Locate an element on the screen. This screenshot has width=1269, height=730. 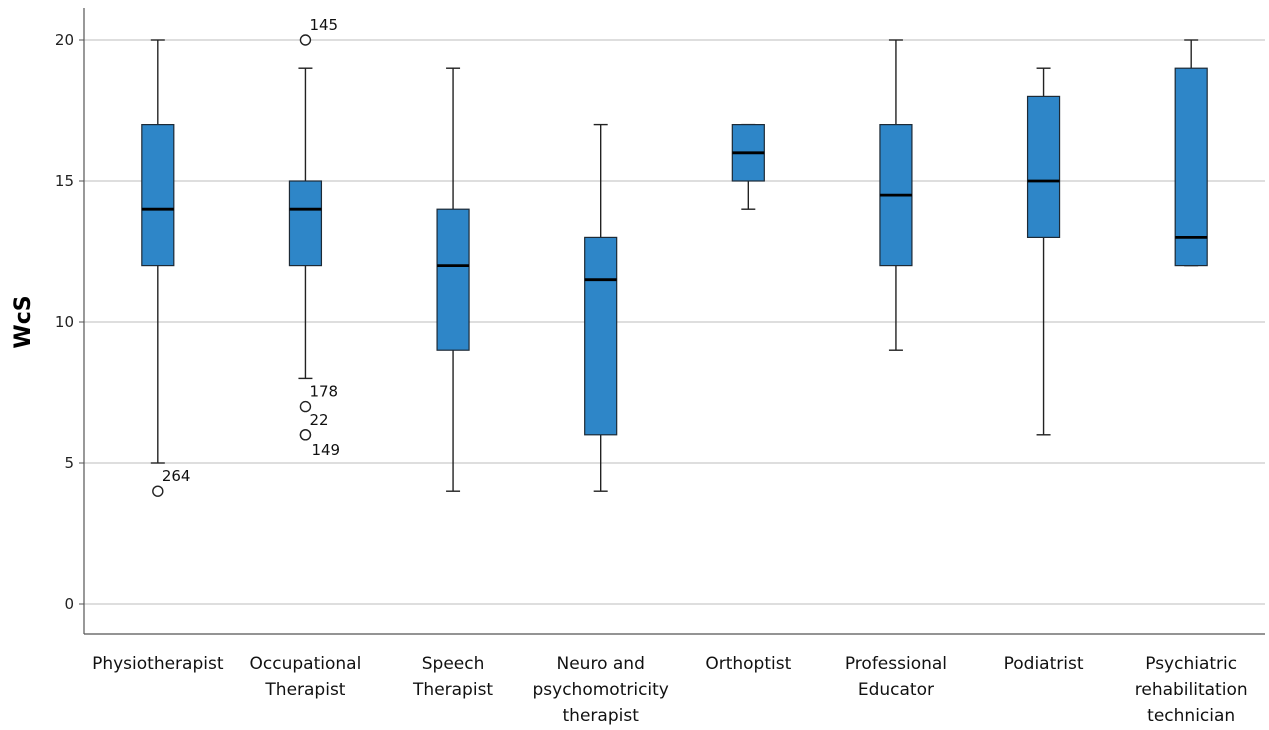
category-label: Podiatrist is located at coordinates (1044, 664).